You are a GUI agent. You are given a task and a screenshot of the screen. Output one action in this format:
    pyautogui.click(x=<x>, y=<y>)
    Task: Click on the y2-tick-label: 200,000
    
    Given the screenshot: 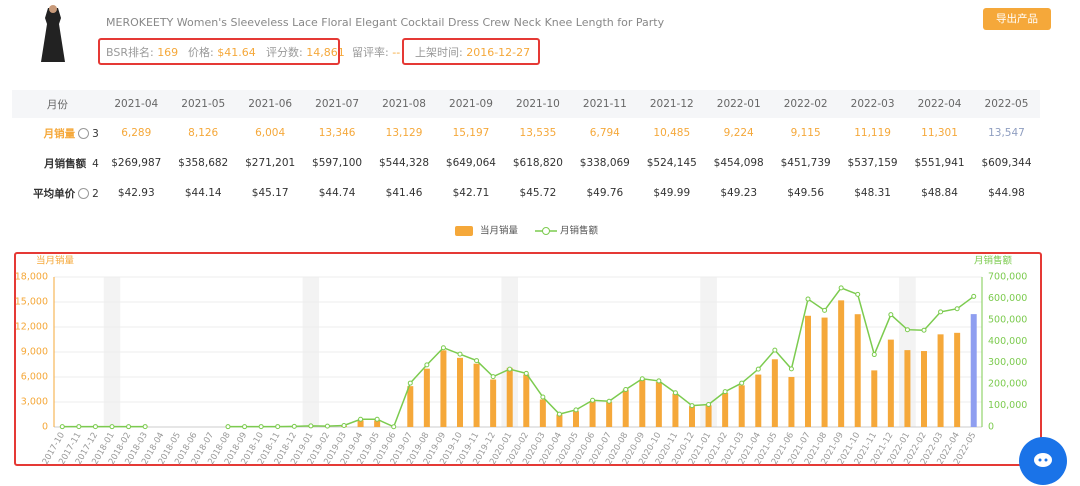 What is the action you would take?
    pyautogui.click(x=1007, y=384)
    